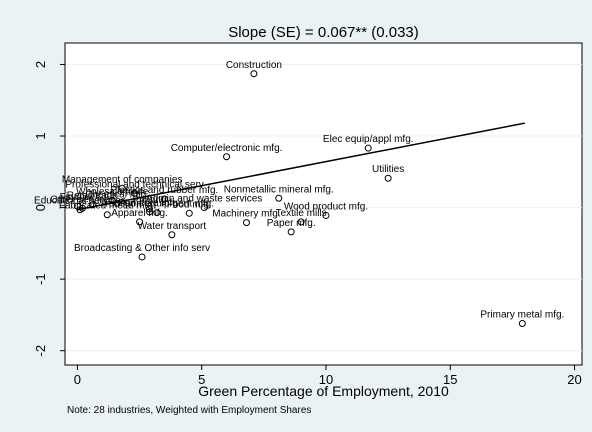 The width and height of the screenshot is (592, 432). I want to click on point-label: Transport equipment mfg., so click(157, 204).